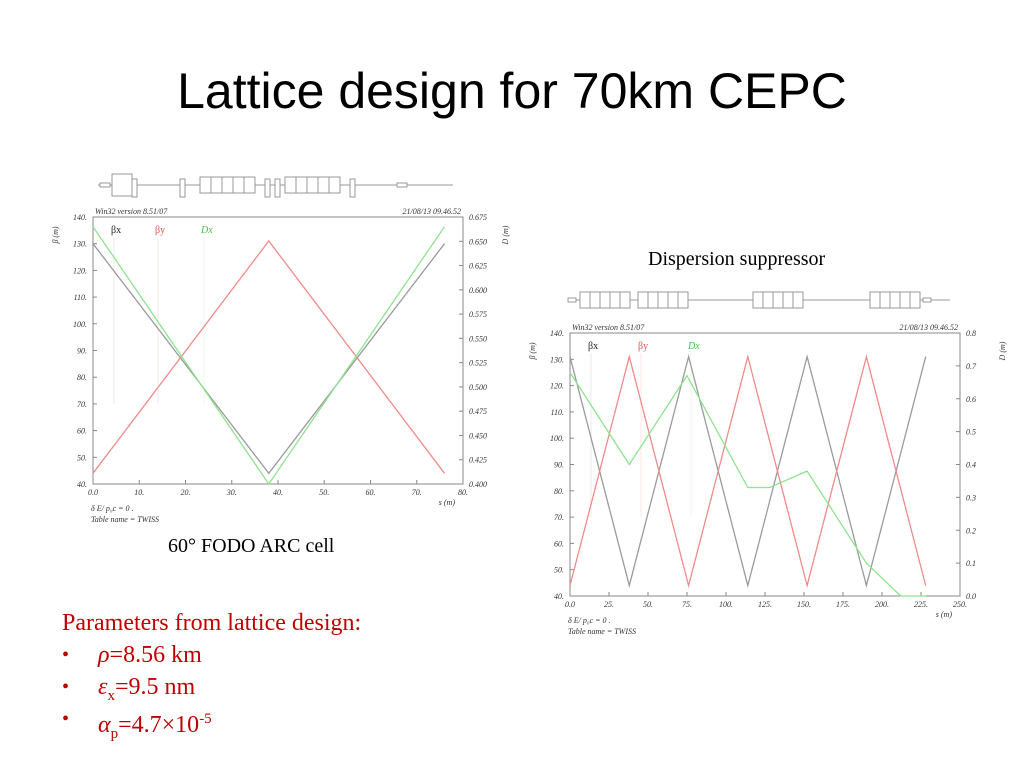 The image size is (1024, 768). I want to click on param-value: =8.56 km, so click(155, 655).